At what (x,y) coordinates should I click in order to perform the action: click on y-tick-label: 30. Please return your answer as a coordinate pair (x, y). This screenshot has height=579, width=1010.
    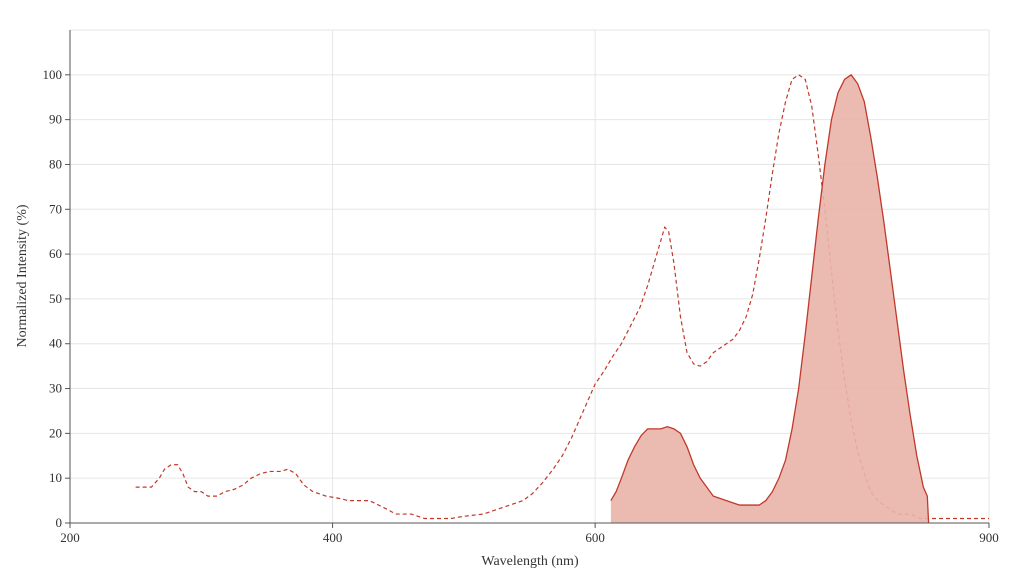
    Looking at the image, I should click on (55, 388).